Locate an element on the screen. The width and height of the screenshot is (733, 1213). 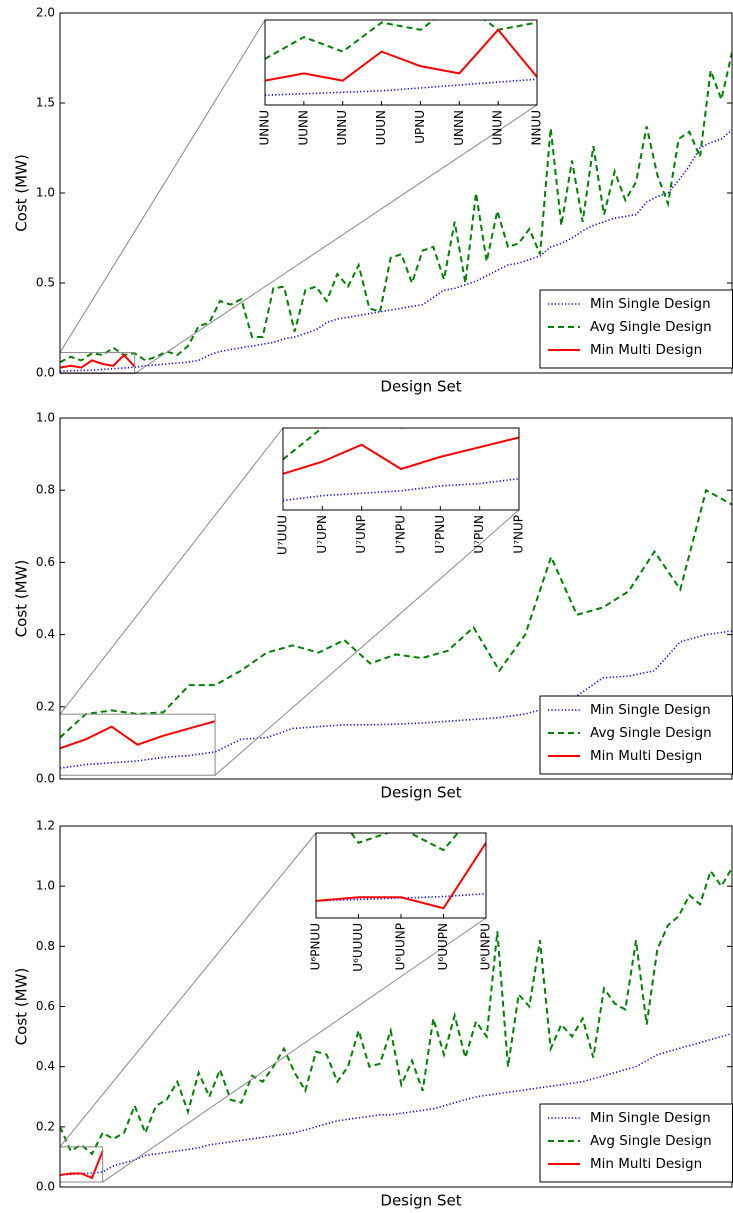
inset-tick-label: UNNN is located at coordinates (459, 128).